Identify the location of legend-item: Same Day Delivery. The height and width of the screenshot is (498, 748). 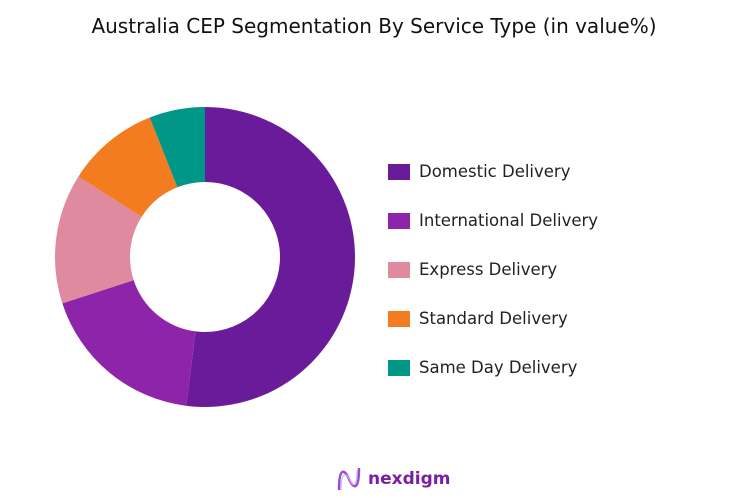
(493, 367).